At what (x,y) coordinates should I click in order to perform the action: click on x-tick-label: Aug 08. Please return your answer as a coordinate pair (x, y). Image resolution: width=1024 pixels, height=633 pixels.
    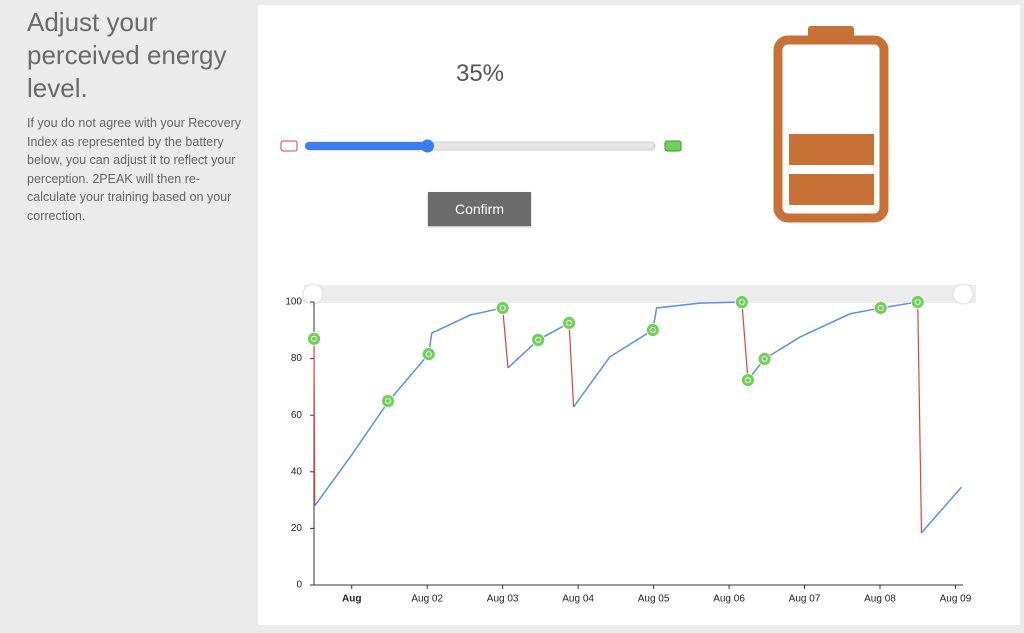
    Looking at the image, I should click on (880, 599).